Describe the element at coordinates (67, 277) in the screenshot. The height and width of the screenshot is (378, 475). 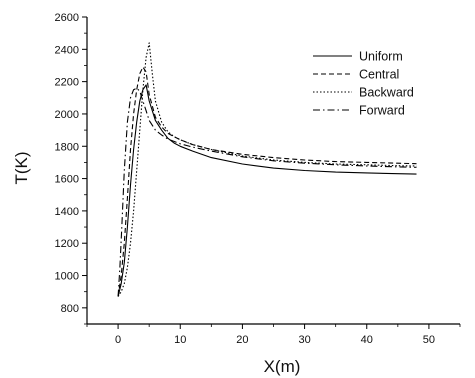
I see `y-tick-label: 1000` at that location.